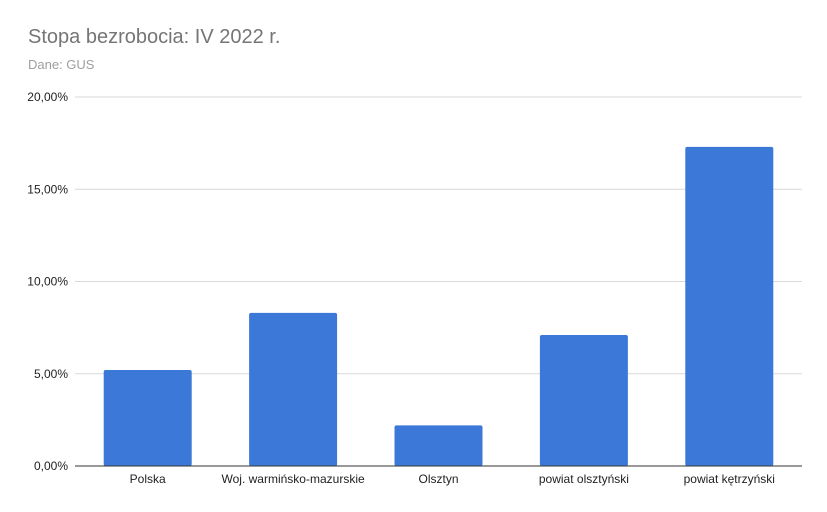 This screenshot has width=827, height=512. I want to click on y-tick-label: 20,00%, so click(47, 97).